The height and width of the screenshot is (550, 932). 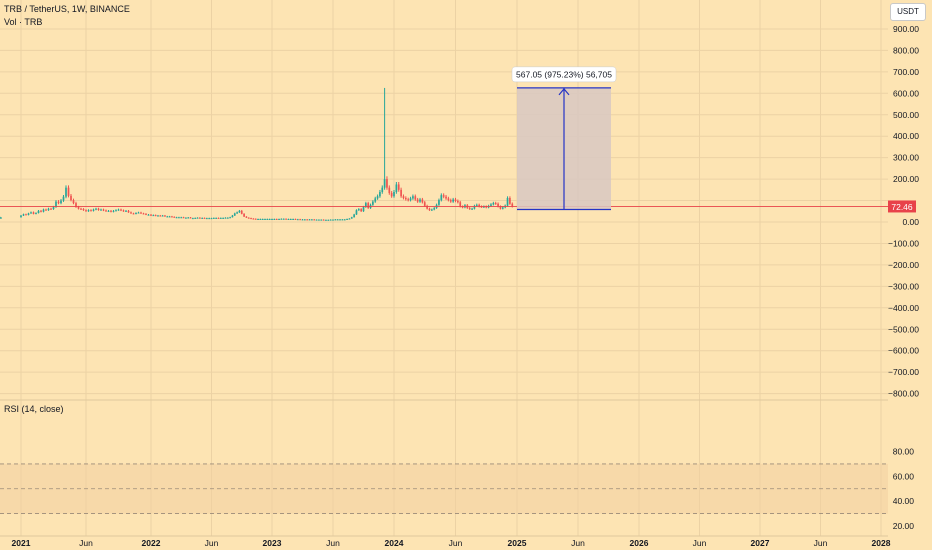 I want to click on time-tick-label: 2027, so click(x=760, y=543).